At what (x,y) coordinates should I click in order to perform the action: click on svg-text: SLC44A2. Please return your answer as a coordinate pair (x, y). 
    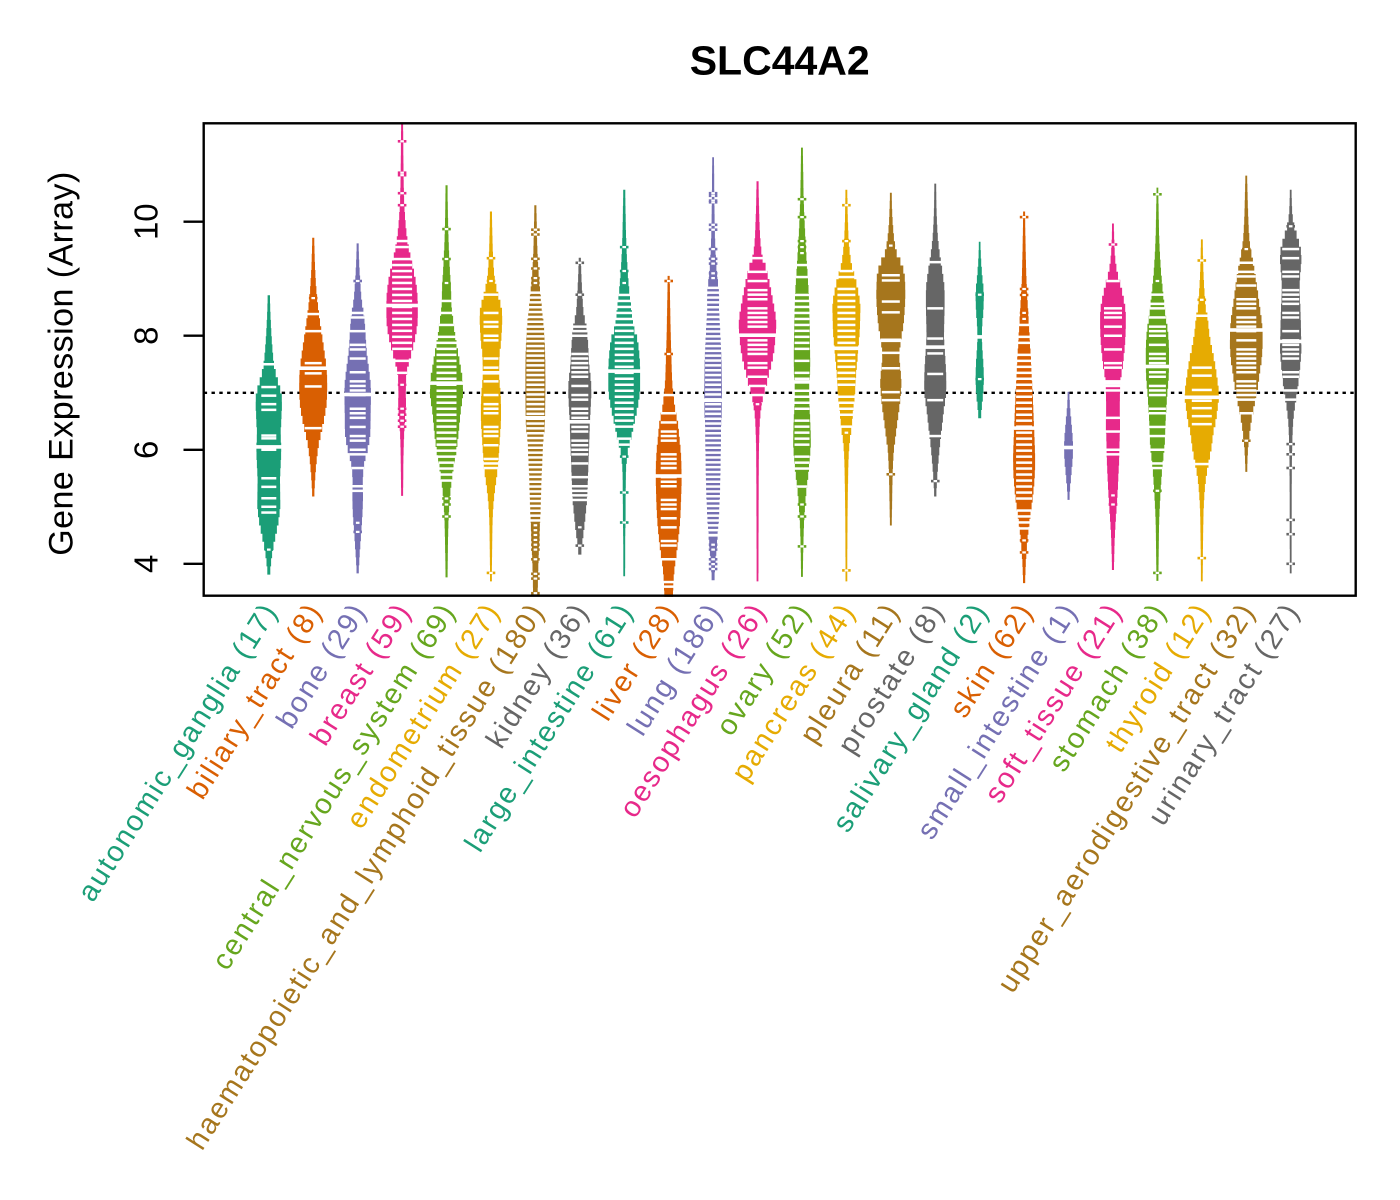
    Looking at the image, I should click on (780, 61).